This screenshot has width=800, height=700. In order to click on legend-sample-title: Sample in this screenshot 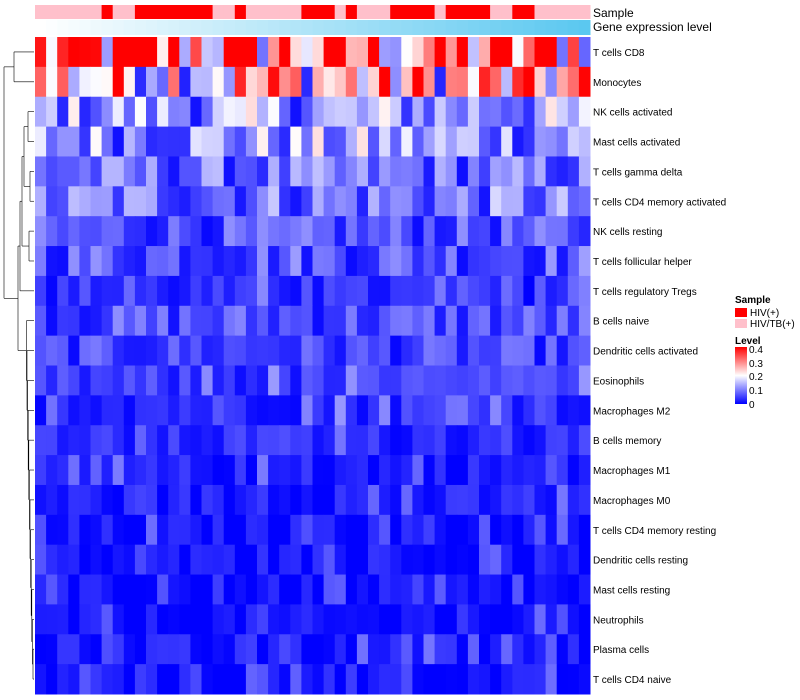, I will do `click(753, 300)`.